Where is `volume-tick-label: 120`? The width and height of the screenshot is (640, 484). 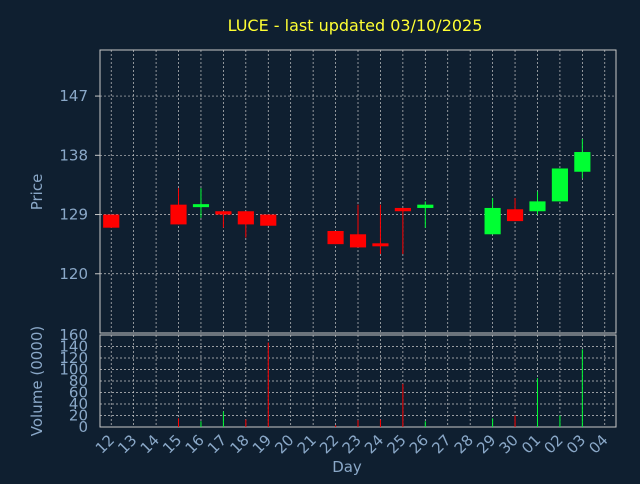 volume-tick-label: 120 is located at coordinates (73, 358).